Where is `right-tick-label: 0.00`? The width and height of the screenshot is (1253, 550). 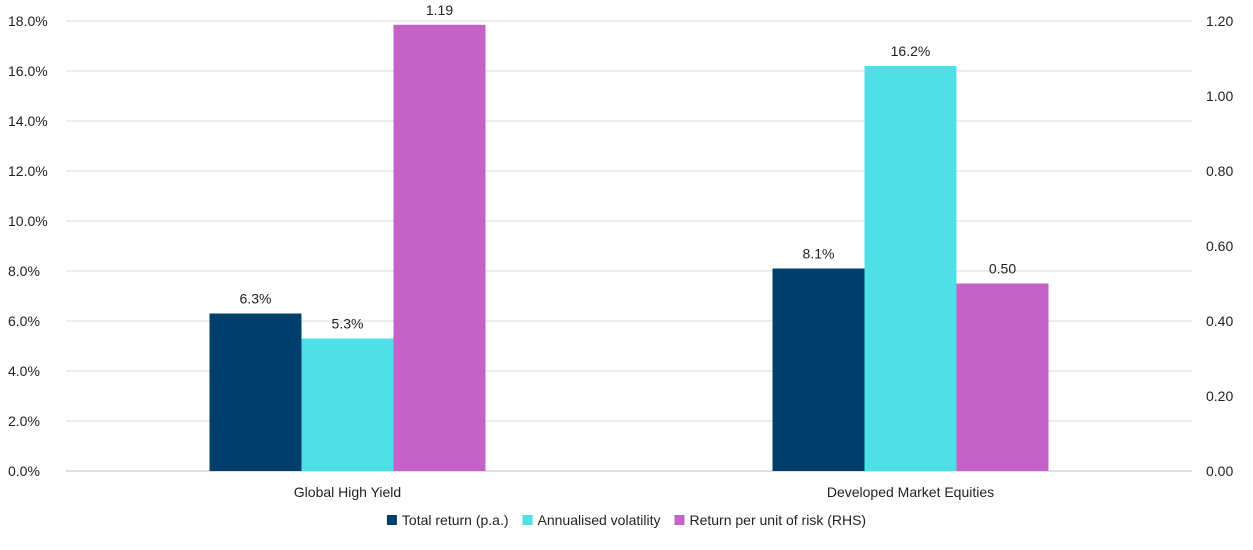
right-tick-label: 0.00 is located at coordinates (1219, 471).